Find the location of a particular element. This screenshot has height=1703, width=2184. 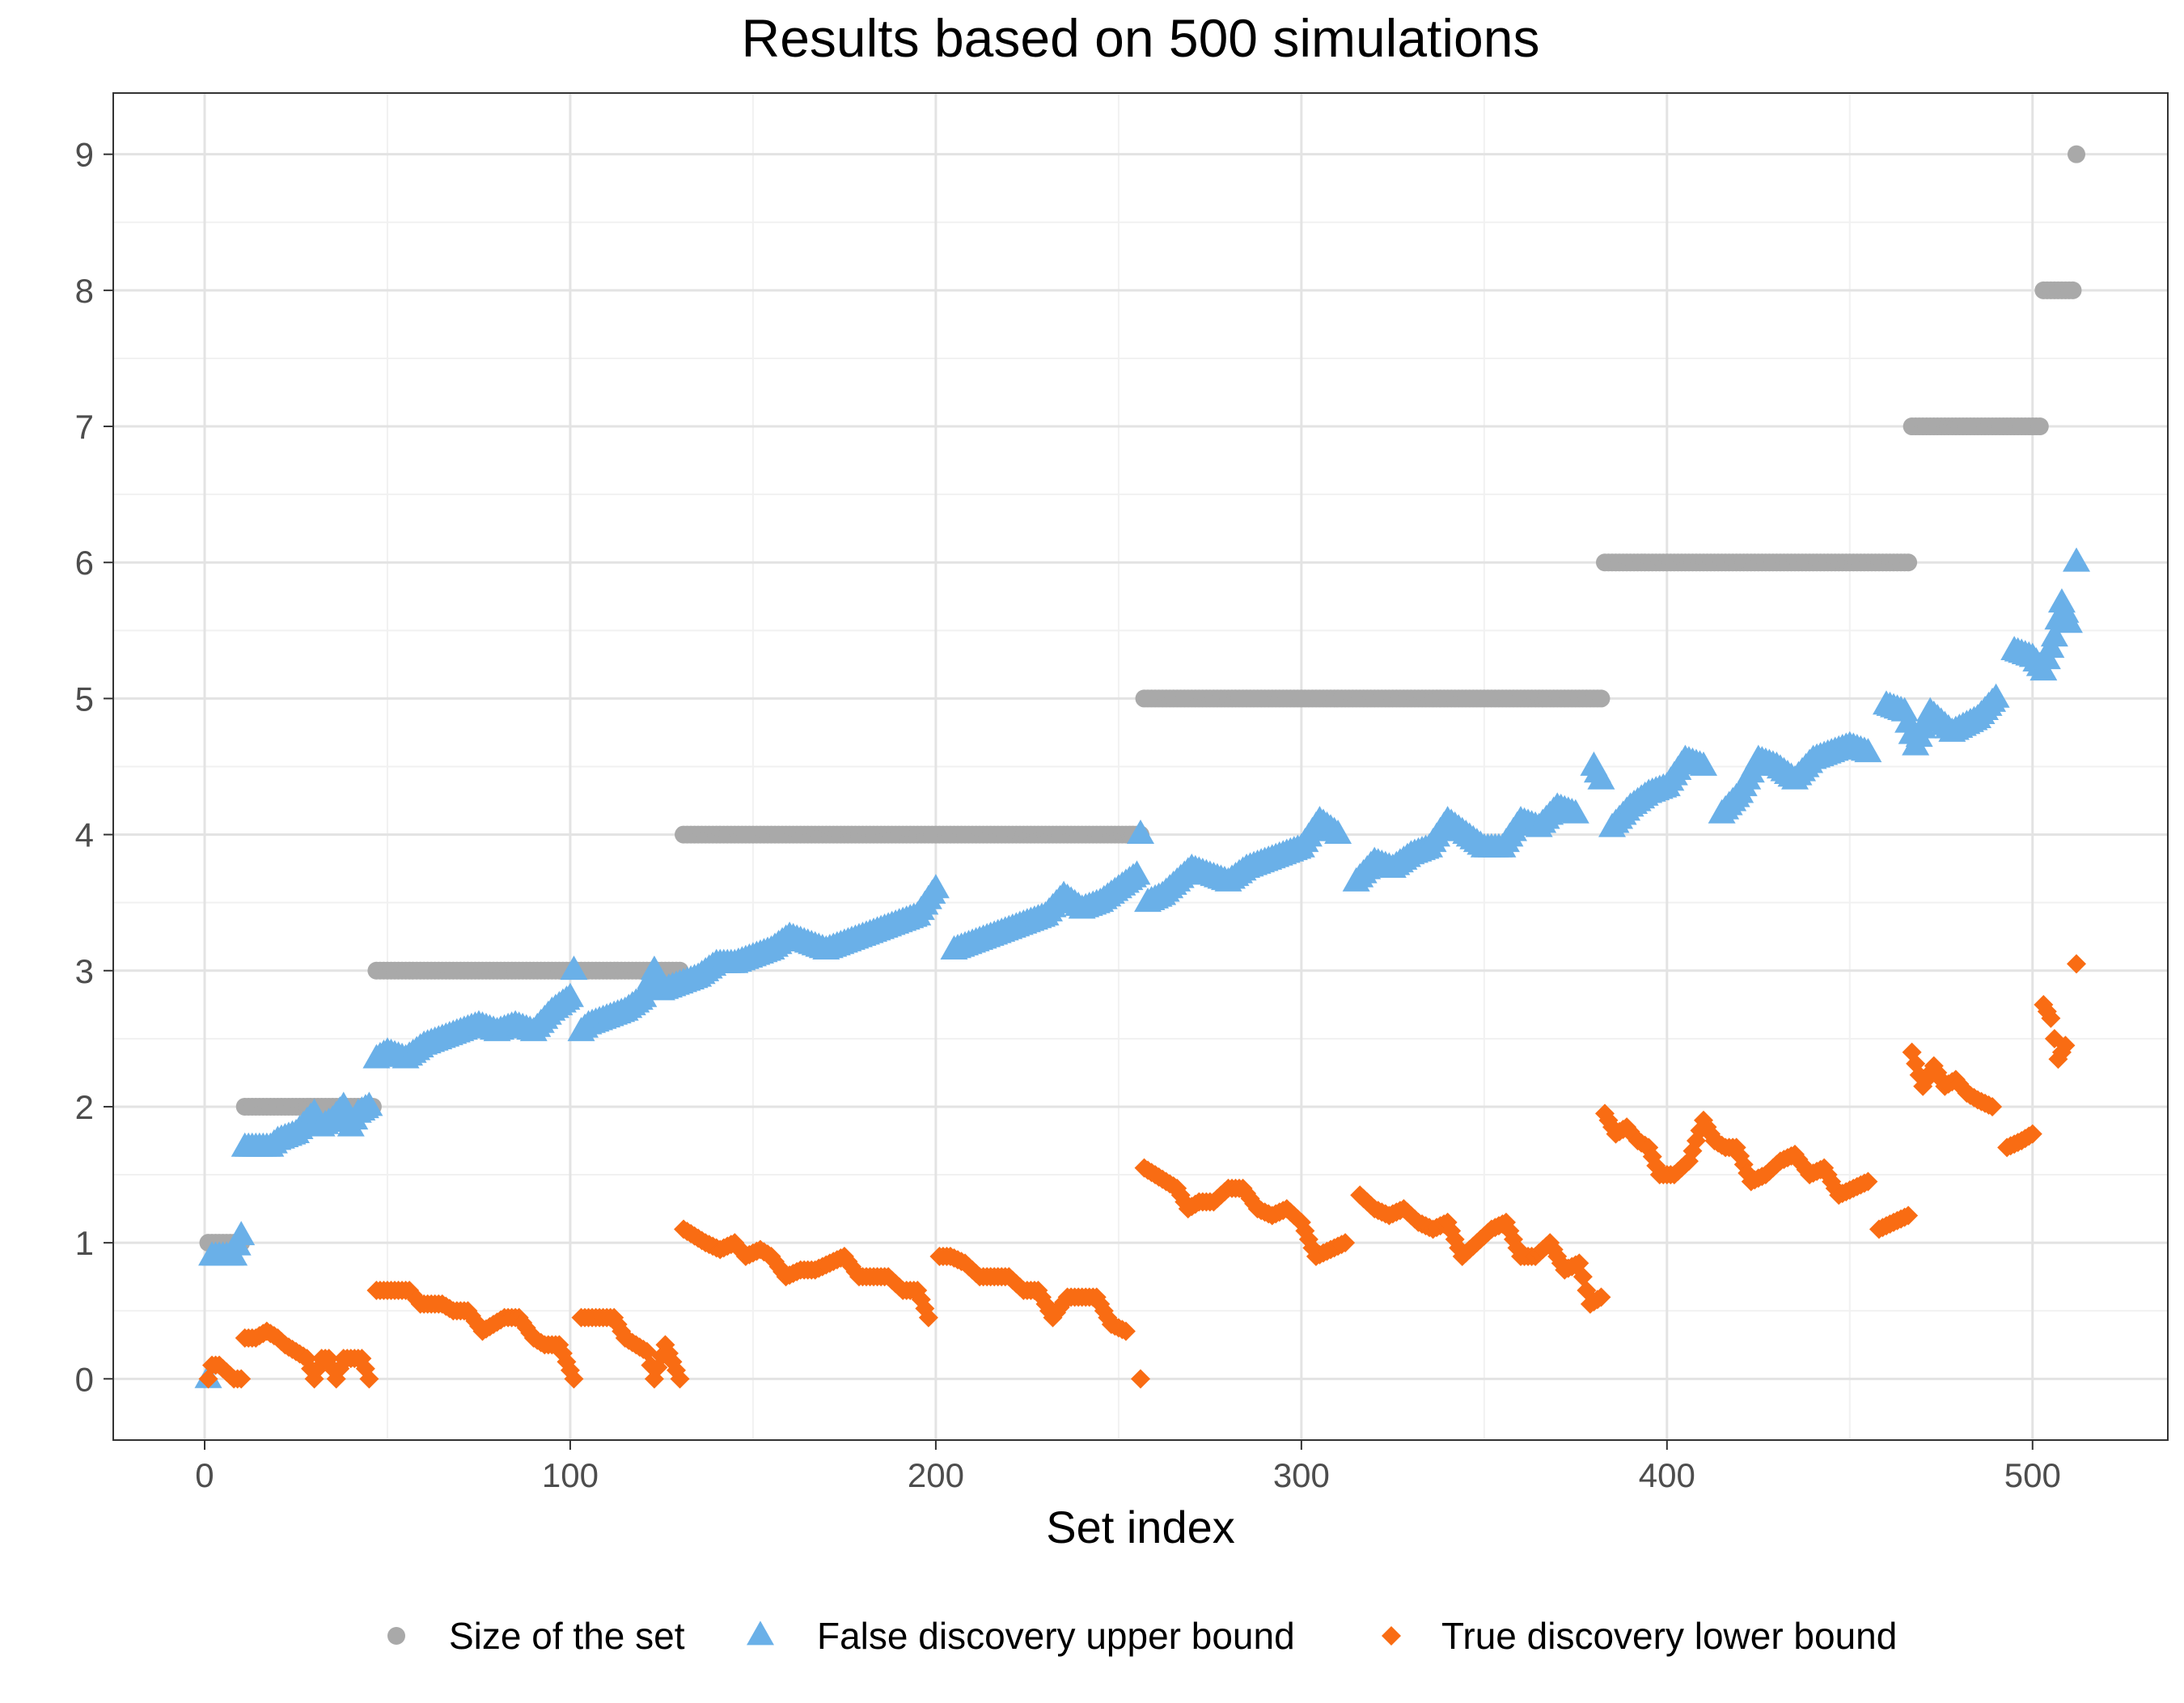

y-tick-label: 4 is located at coordinates (84, 835).